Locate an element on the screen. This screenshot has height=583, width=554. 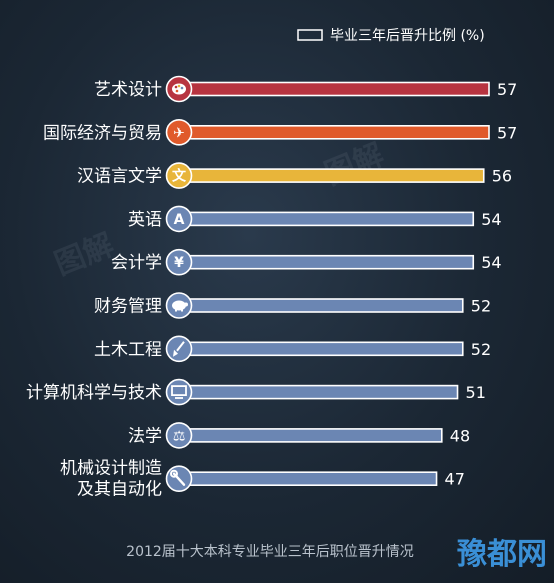
category-label-line: 机械设计制造 is located at coordinates (111, 469).